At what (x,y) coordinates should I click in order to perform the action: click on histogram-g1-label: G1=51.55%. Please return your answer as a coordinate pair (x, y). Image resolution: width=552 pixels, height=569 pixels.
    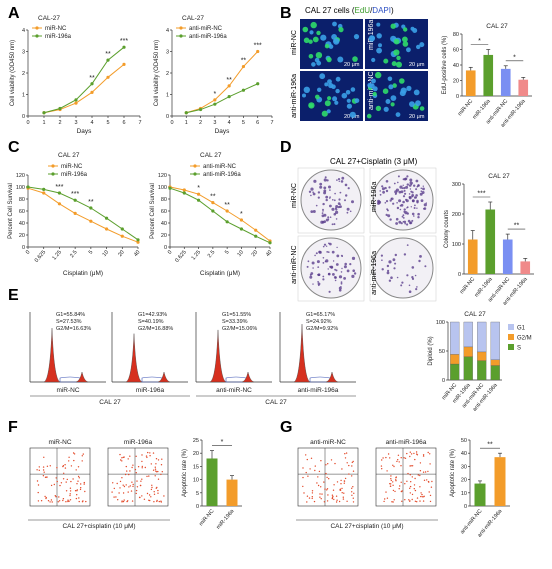
    Looking at the image, I should click on (236, 315).